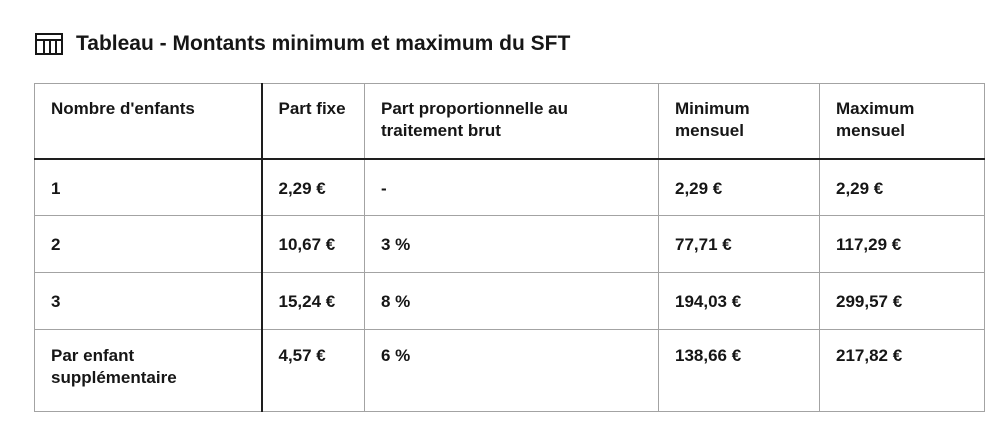 This screenshot has height=432, width=1000. I want to click on cell-nombre-enfants: 3, so click(148, 301).